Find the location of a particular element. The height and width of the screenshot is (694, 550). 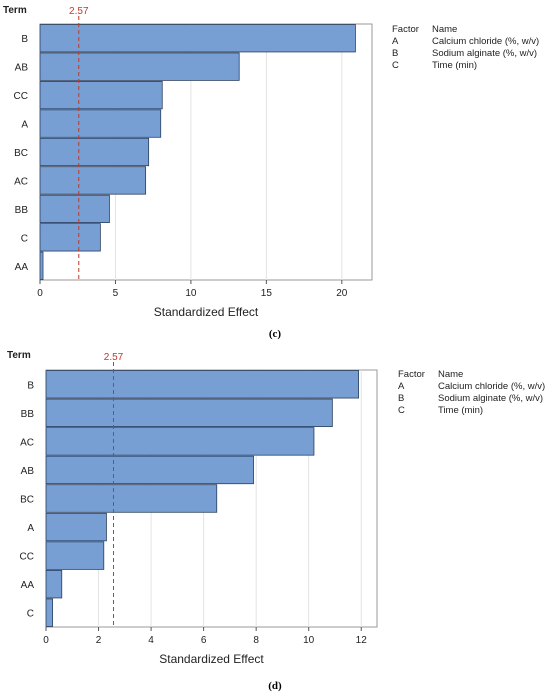

x-tick-label: 5 is located at coordinates (116, 293).